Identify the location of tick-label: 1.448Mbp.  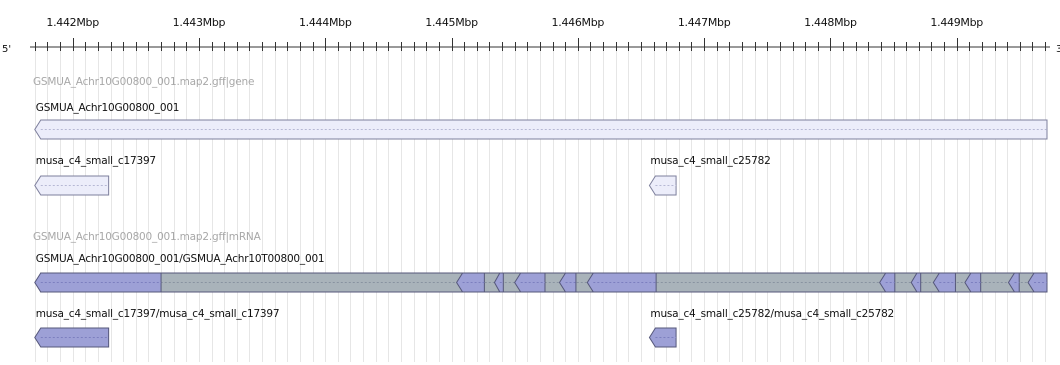
(830, 22).